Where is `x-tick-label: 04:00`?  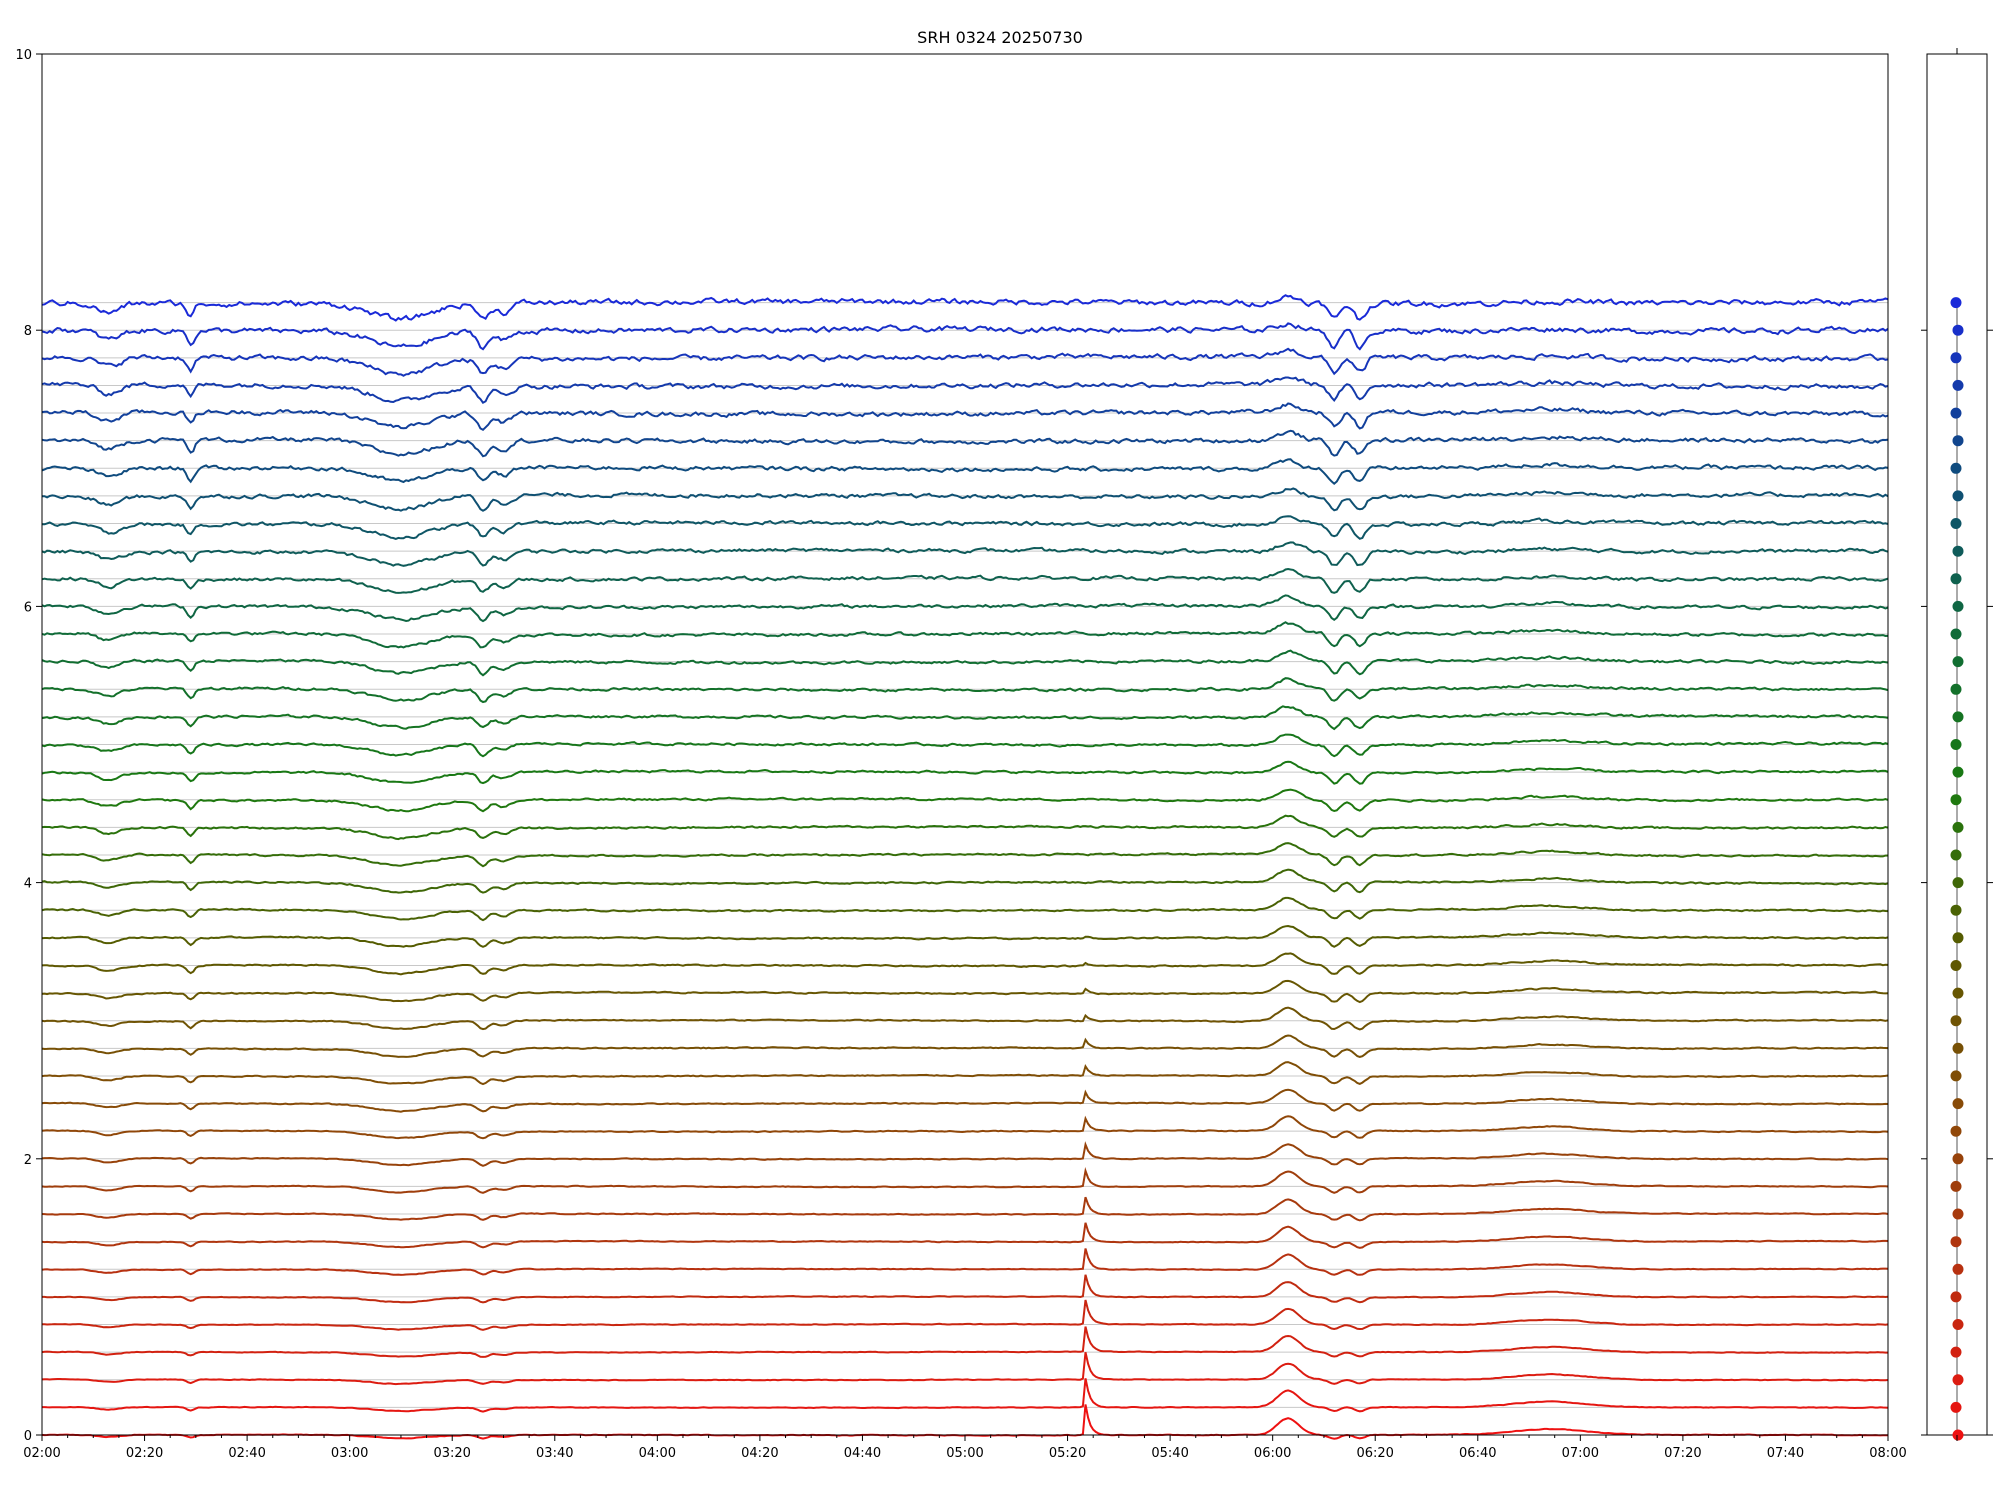 x-tick-label: 04:00 is located at coordinates (657, 1453).